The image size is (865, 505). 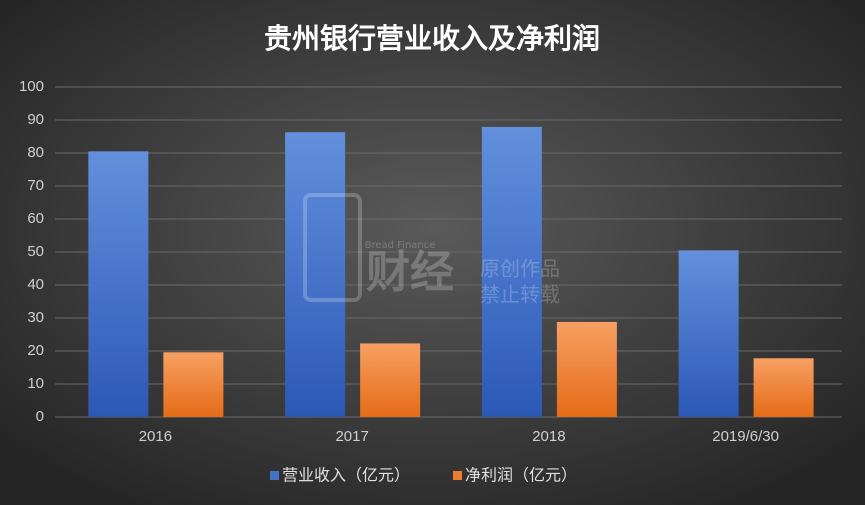 I want to click on chart-title: 贵州银行营业收入及净利润, so click(x=432, y=38).